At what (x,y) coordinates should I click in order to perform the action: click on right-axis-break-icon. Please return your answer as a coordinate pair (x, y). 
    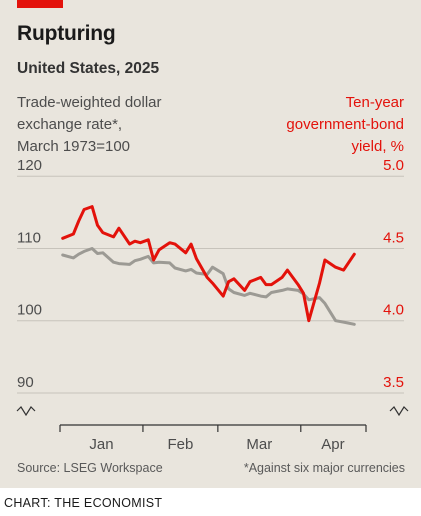
    Looking at the image, I should click on (399, 411).